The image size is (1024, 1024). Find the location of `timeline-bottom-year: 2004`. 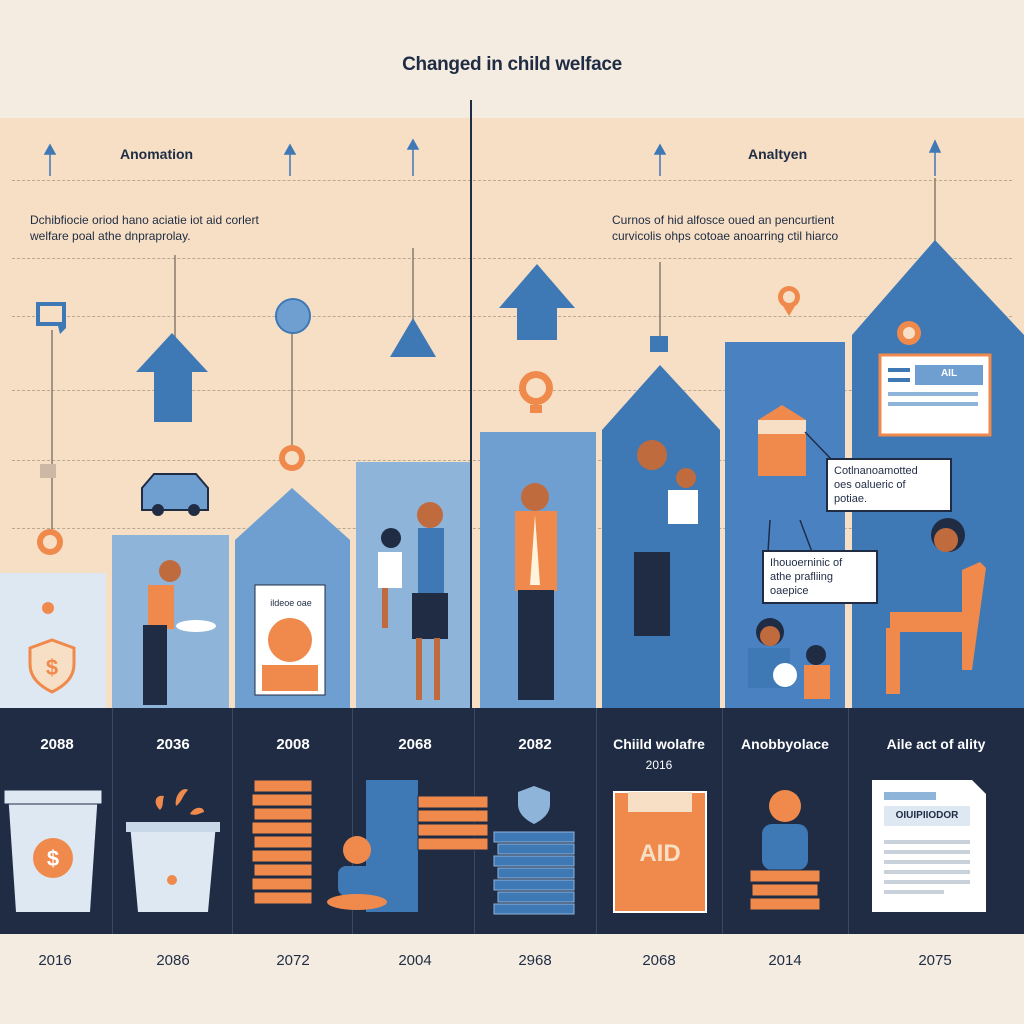

timeline-bottom-year: 2004 is located at coordinates (415, 960).